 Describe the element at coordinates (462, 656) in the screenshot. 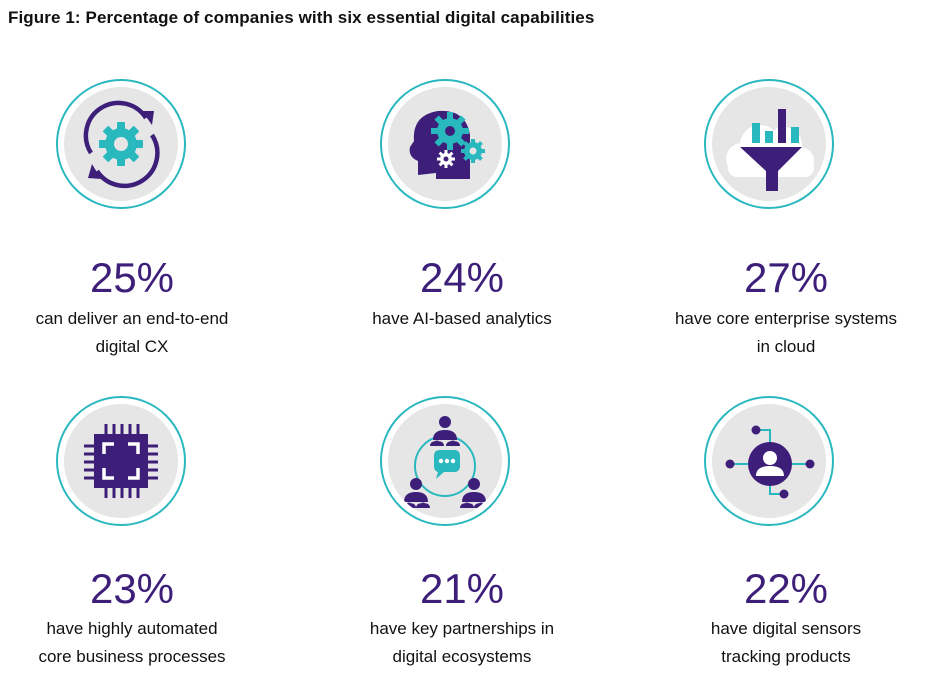

I see `capability-label-line2: digital ecosystems` at that location.